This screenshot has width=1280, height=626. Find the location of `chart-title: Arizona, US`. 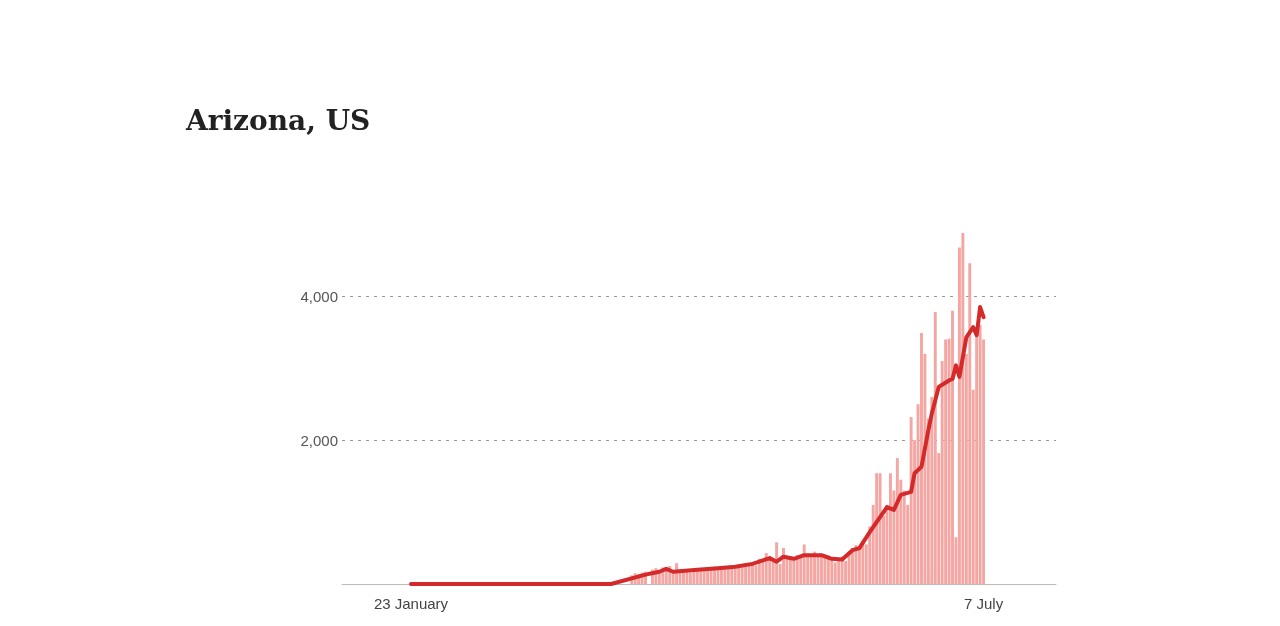

chart-title: Arizona, US is located at coordinates (278, 120).